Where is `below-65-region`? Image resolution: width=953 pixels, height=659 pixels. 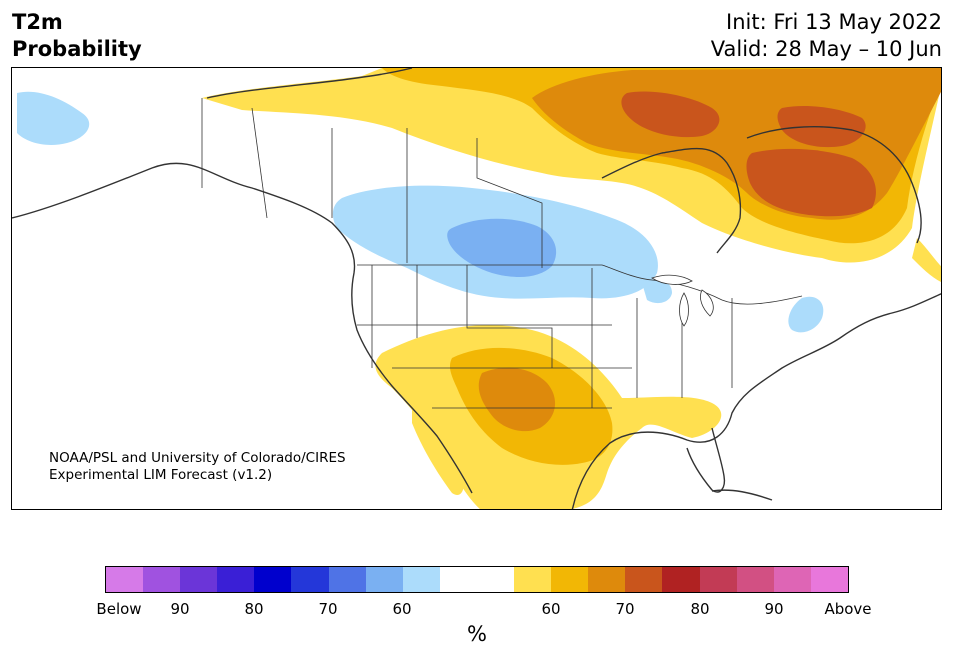 below-65-region is located at coordinates (502, 248).